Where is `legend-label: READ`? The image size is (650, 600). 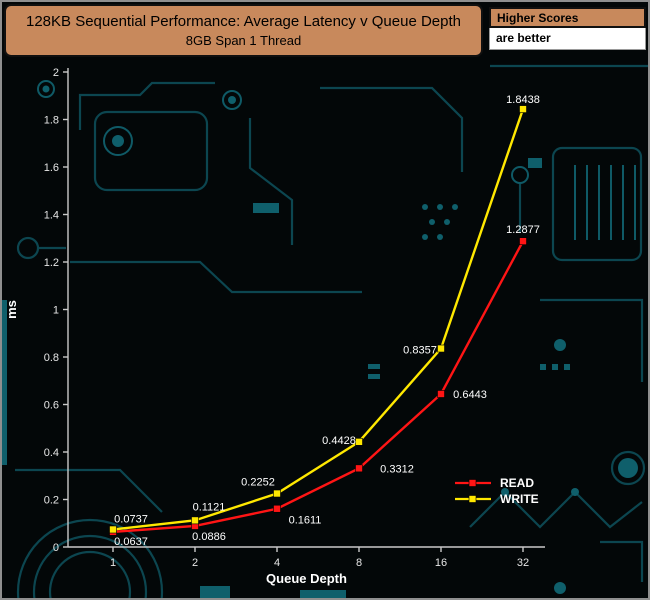
legend-label: READ is located at coordinates (517, 483).